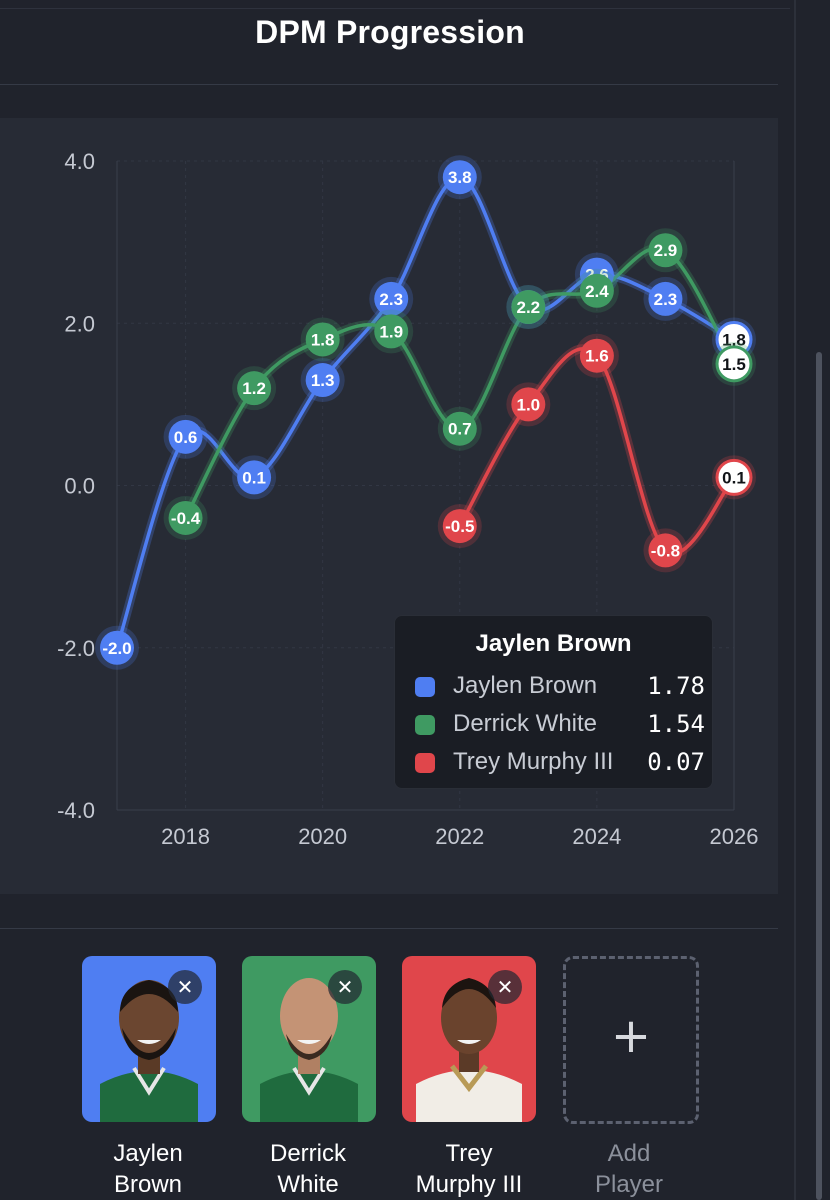 The image size is (830, 1200). Describe the element at coordinates (795, 600) in the screenshot. I see `panel-divider` at that location.